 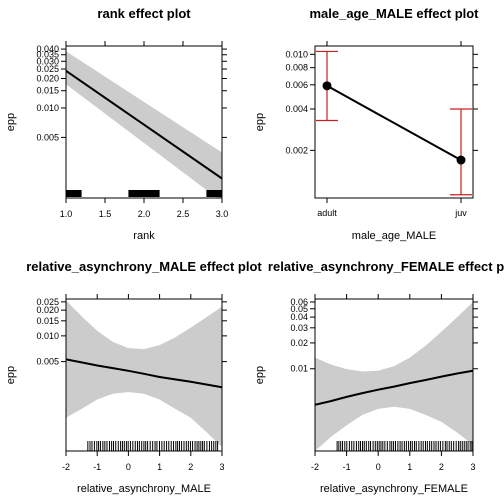 What do you see at coordinates (105, 214) in the screenshot?
I see `x-tick-label: 1.5` at bounding box center [105, 214].